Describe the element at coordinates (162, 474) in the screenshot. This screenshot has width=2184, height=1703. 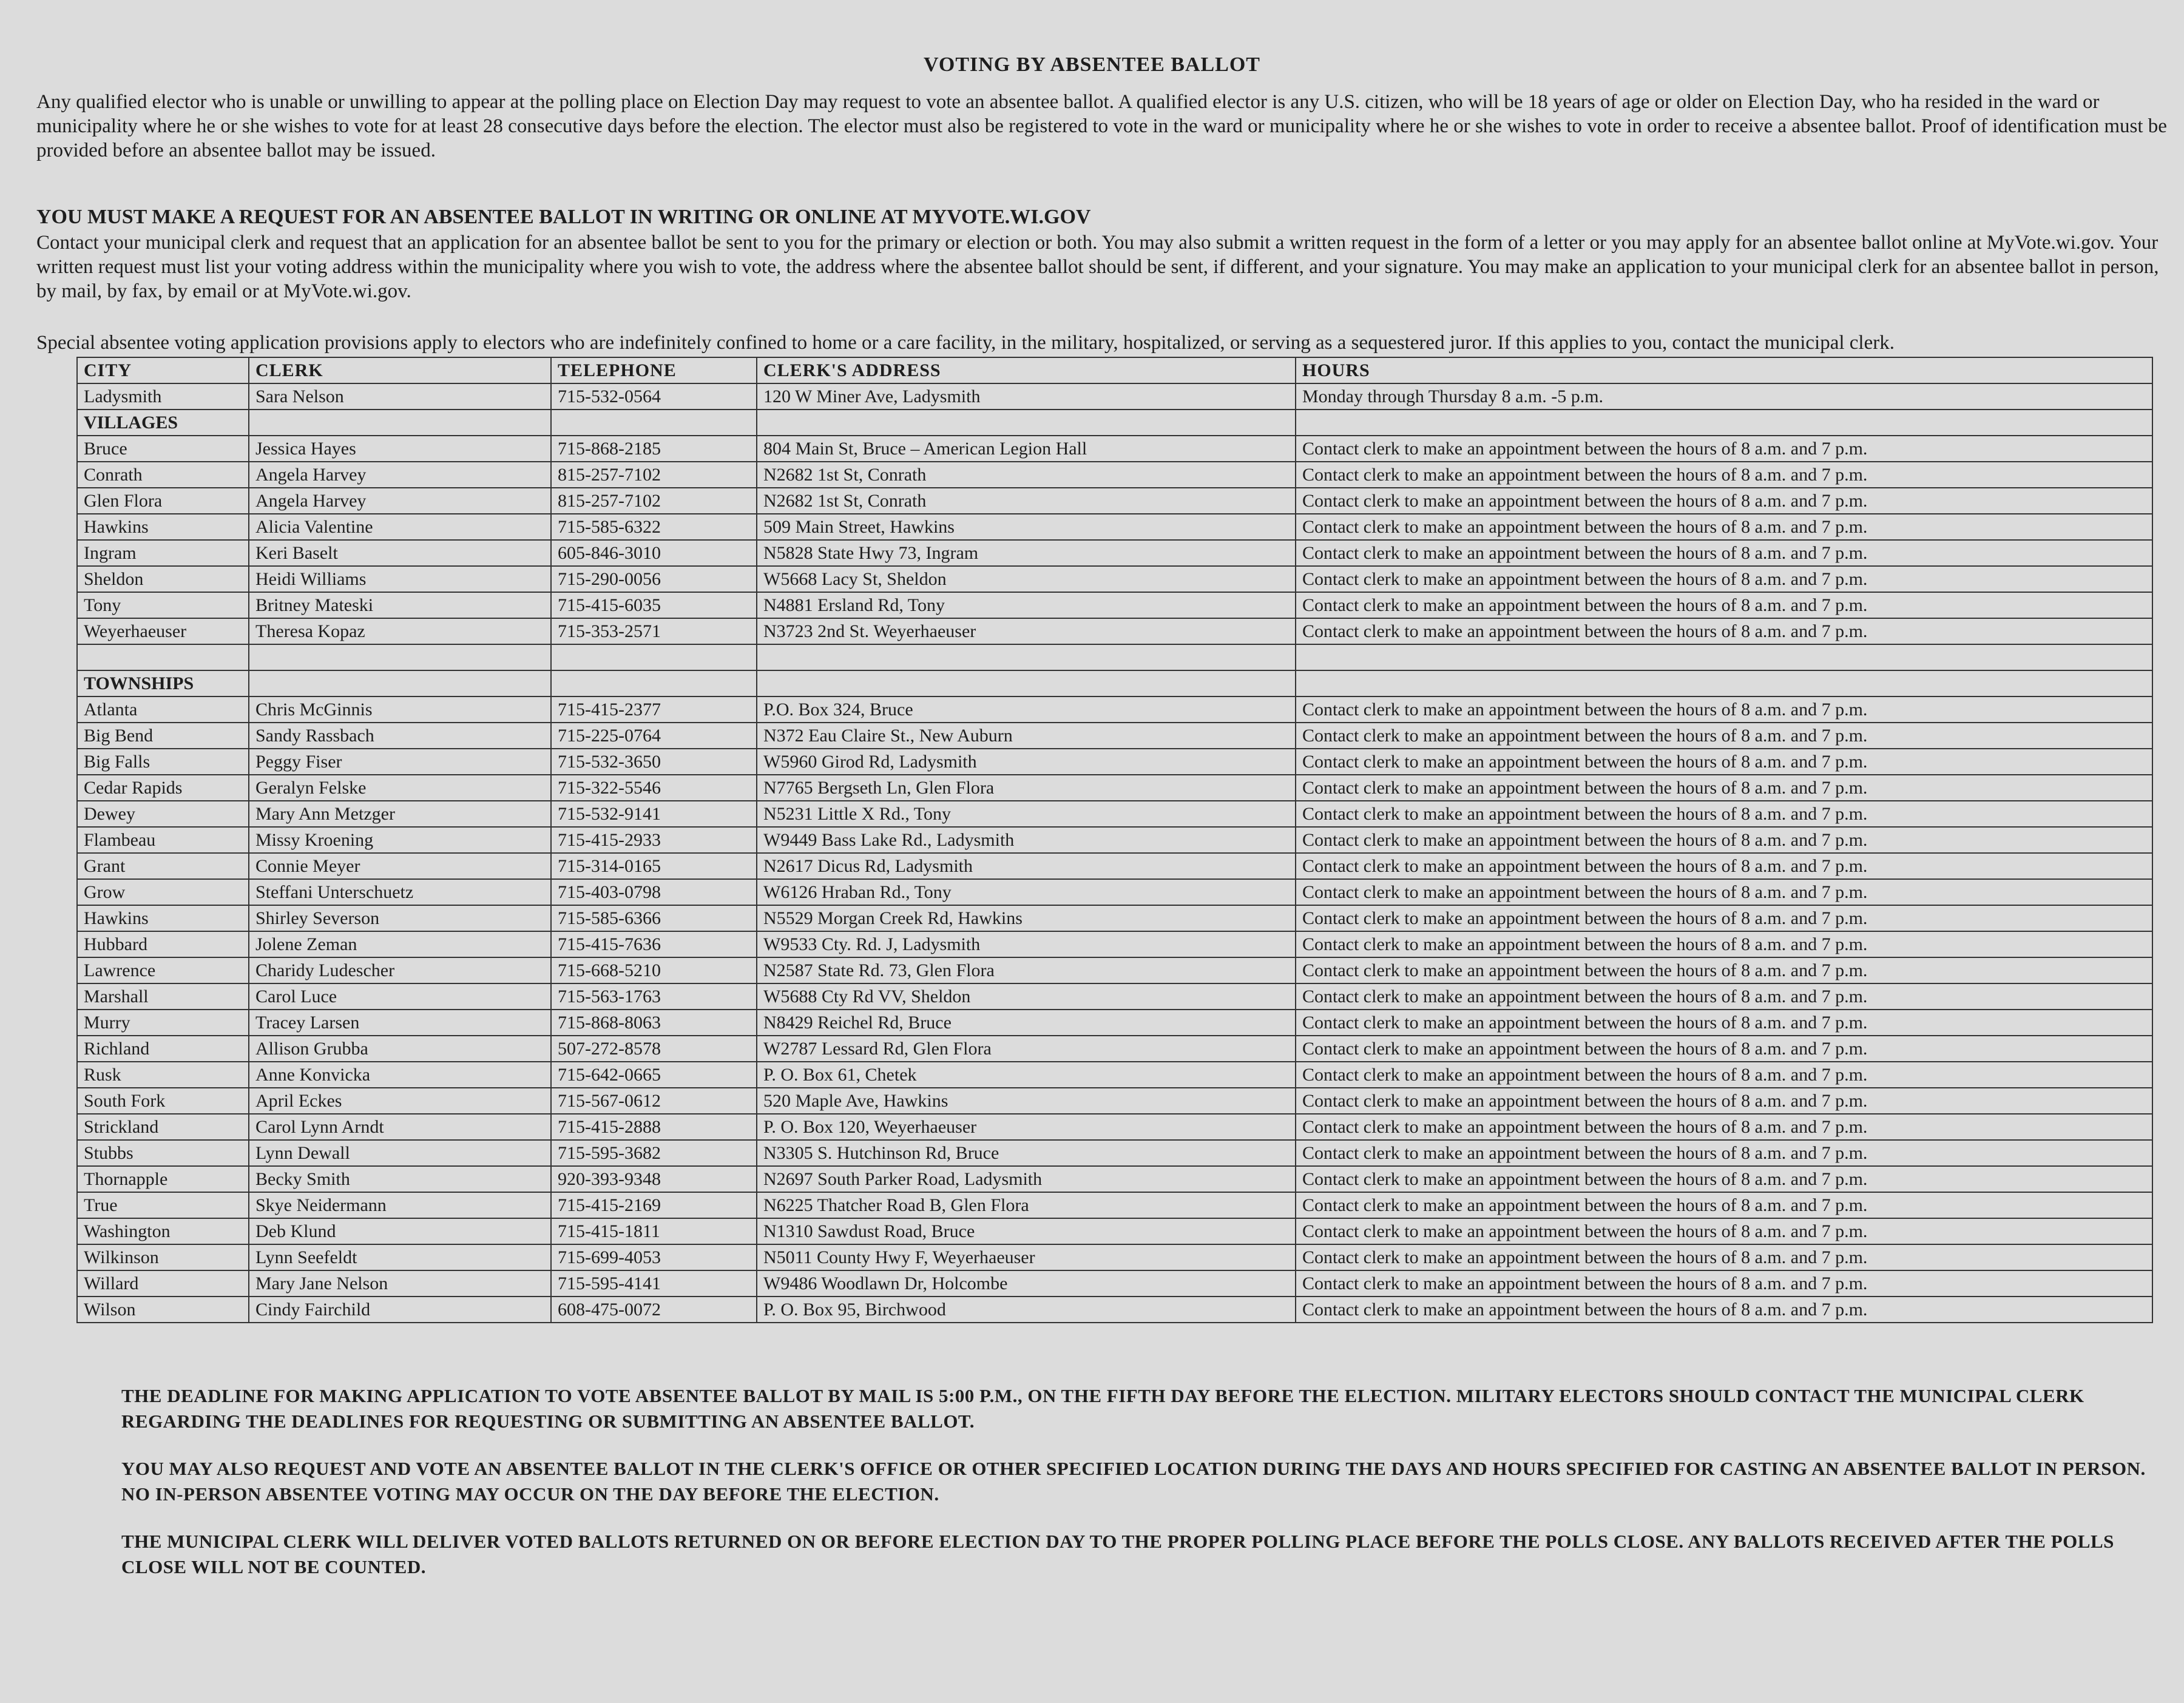
I see `table-cell: Conrath` at that location.